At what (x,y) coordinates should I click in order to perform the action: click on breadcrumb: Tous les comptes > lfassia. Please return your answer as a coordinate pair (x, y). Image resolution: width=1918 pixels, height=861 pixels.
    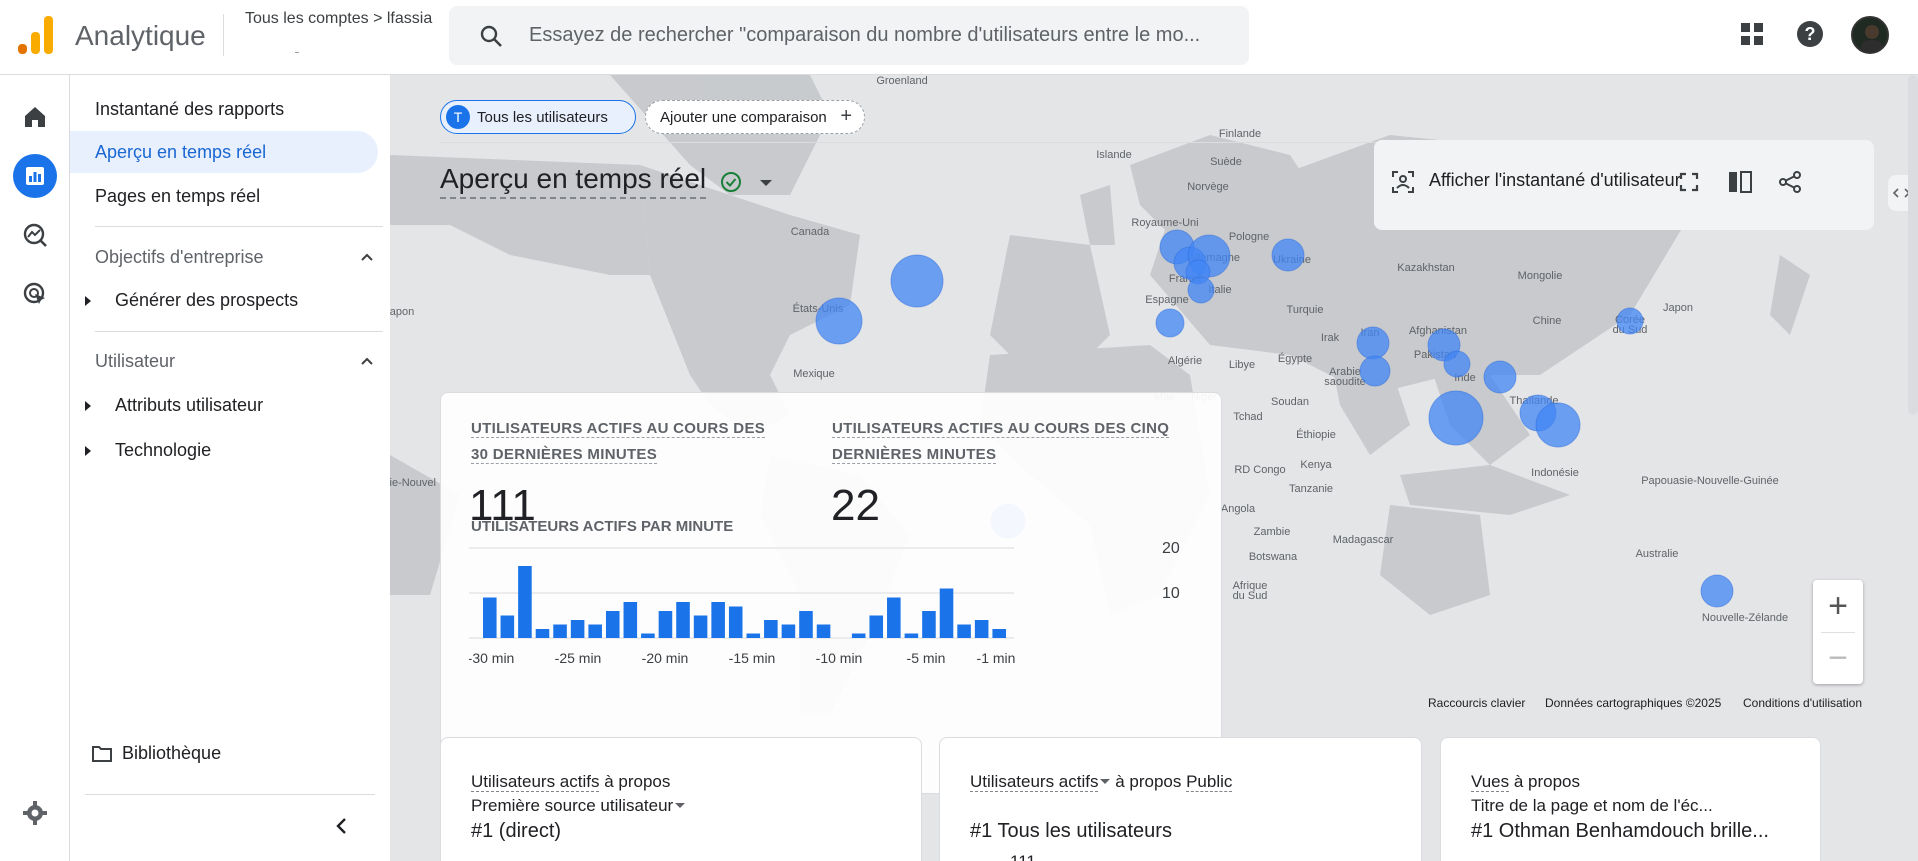
    Looking at the image, I should click on (338, 19).